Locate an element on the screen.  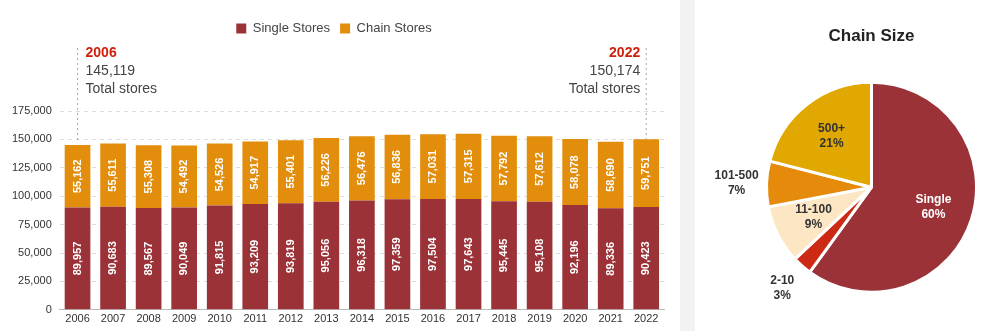
x-tick-label: 2014 is located at coordinates (362, 318).